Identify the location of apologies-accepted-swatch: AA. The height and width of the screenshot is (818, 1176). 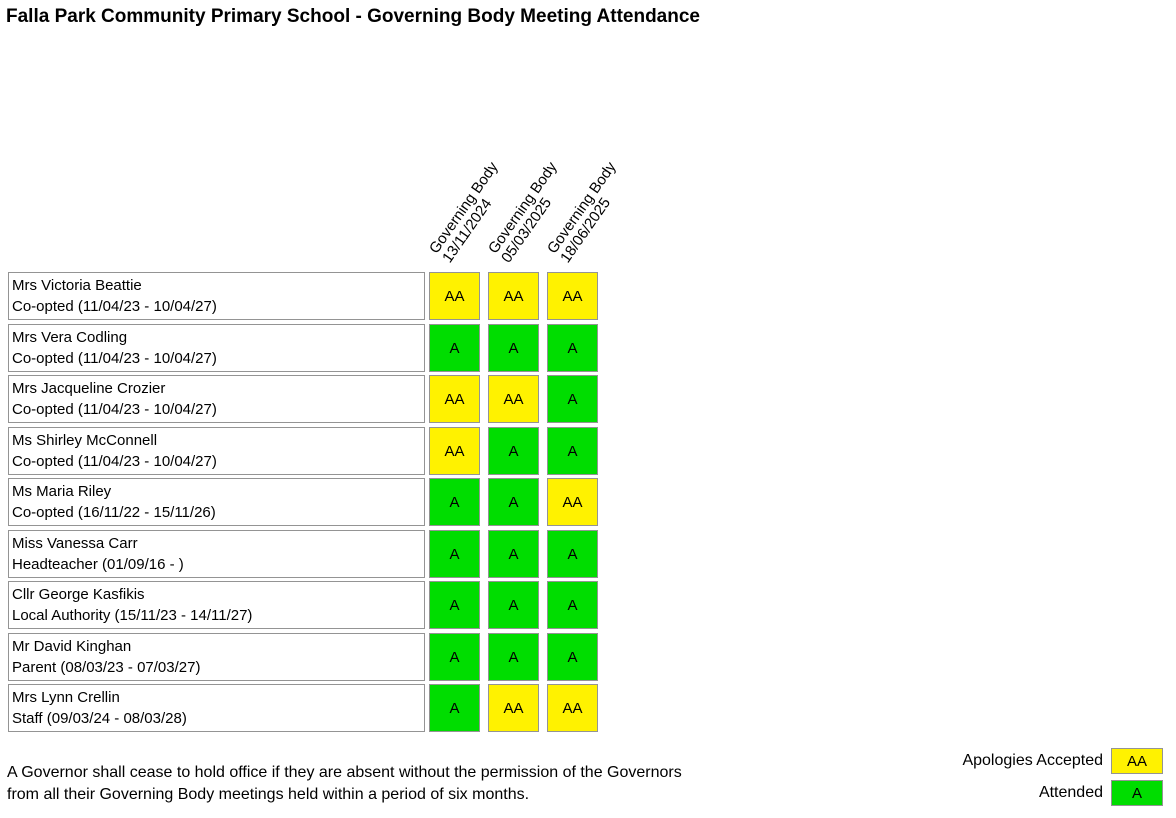
(1137, 761).